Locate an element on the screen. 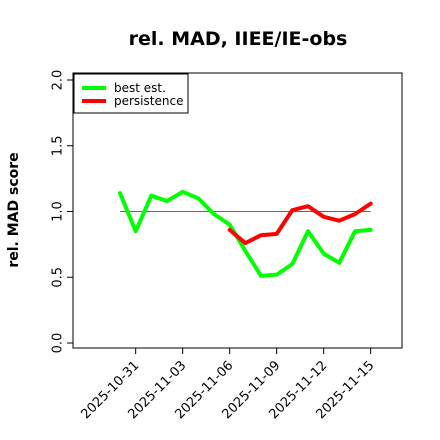 The width and height of the screenshot is (440, 440). legend: best est.persistence is located at coordinates (131, 93).